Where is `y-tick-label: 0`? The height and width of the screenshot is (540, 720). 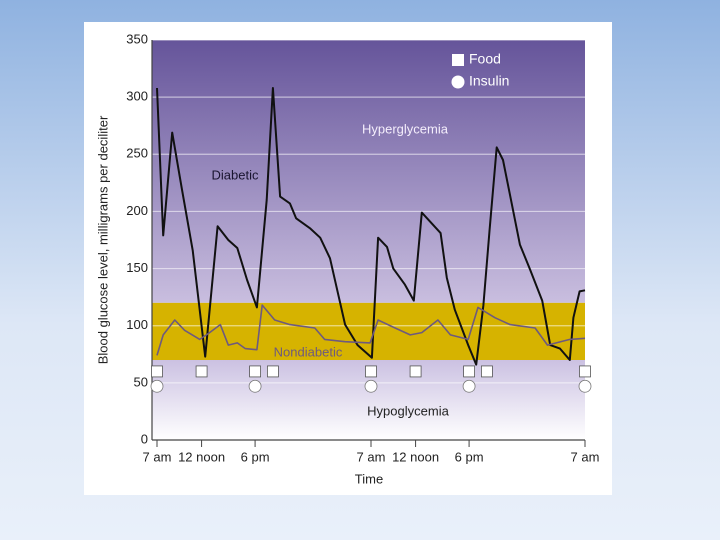 y-tick-label: 0 is located at coordinates (144, 438).